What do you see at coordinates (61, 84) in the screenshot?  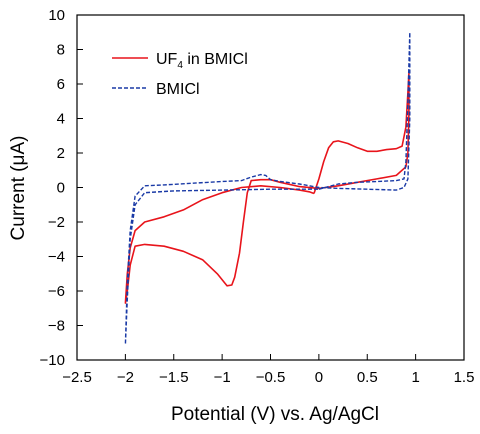 I see `y-tick-label: 6` at bounding box center [61, 84].